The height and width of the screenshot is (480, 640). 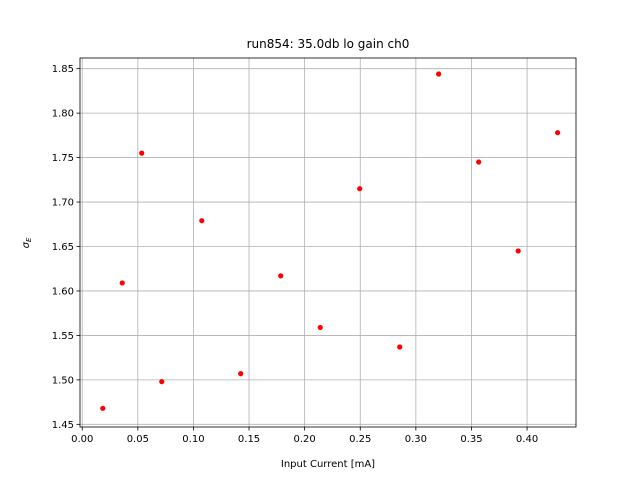 I want to click on y-tick-label: 1.80, so click(x=63, y=114).